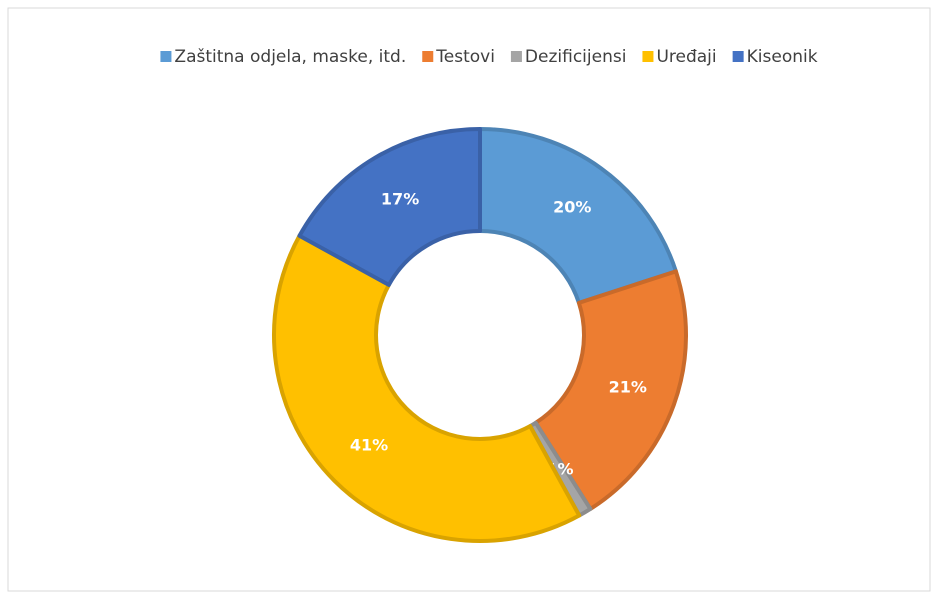 The image size is (938, 599). What do you see at coordinates (400, 198) in the screenshot?
I see `data-label: 17%` at bounding box center [400, 198].